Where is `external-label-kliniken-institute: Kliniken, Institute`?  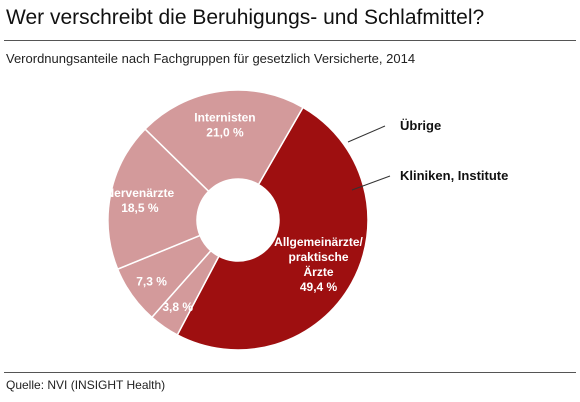
external-label-kliniken-institute: Kliniken, Institute is located at coordinates (454, 175).